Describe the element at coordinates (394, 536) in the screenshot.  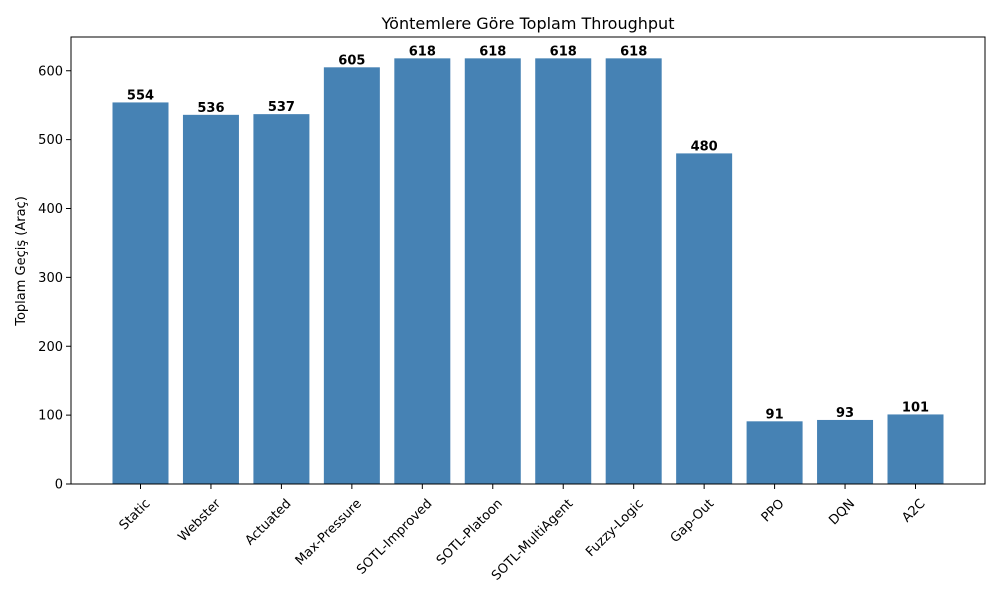
I see `x-tick-label: SOTL-Improved` at that location.